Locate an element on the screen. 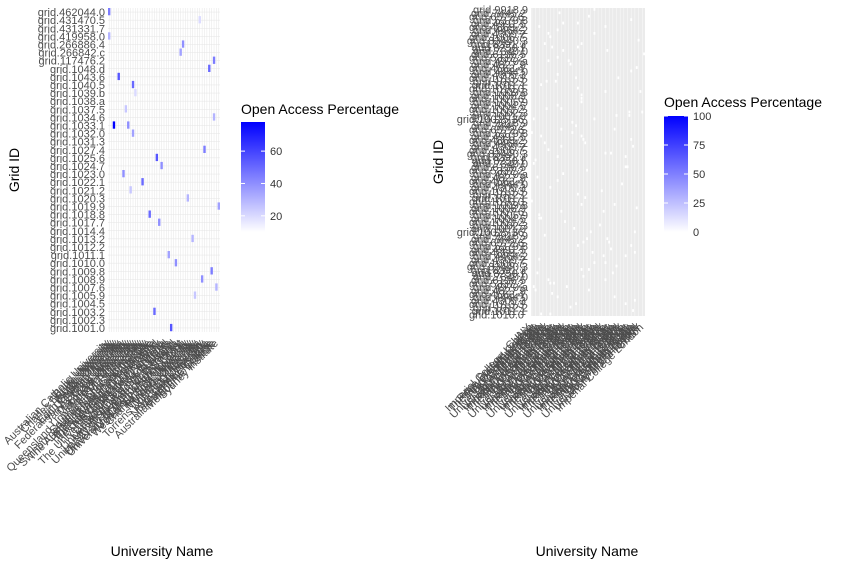 The height and width of the screenshot is (567, 847). y-tick-label: grid.4970.a is located at coordinates (501, 288).